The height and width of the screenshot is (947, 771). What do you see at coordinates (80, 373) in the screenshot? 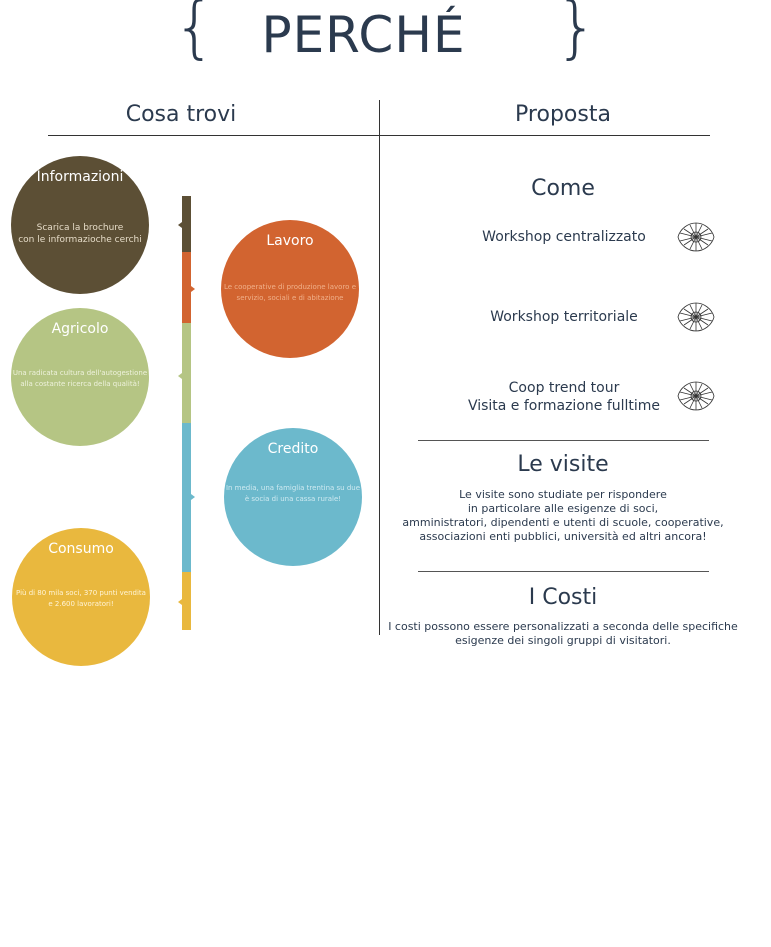
I see `circle-description-line: Una radicata cultura dell'autogestione` at bounding box center [80, 373].